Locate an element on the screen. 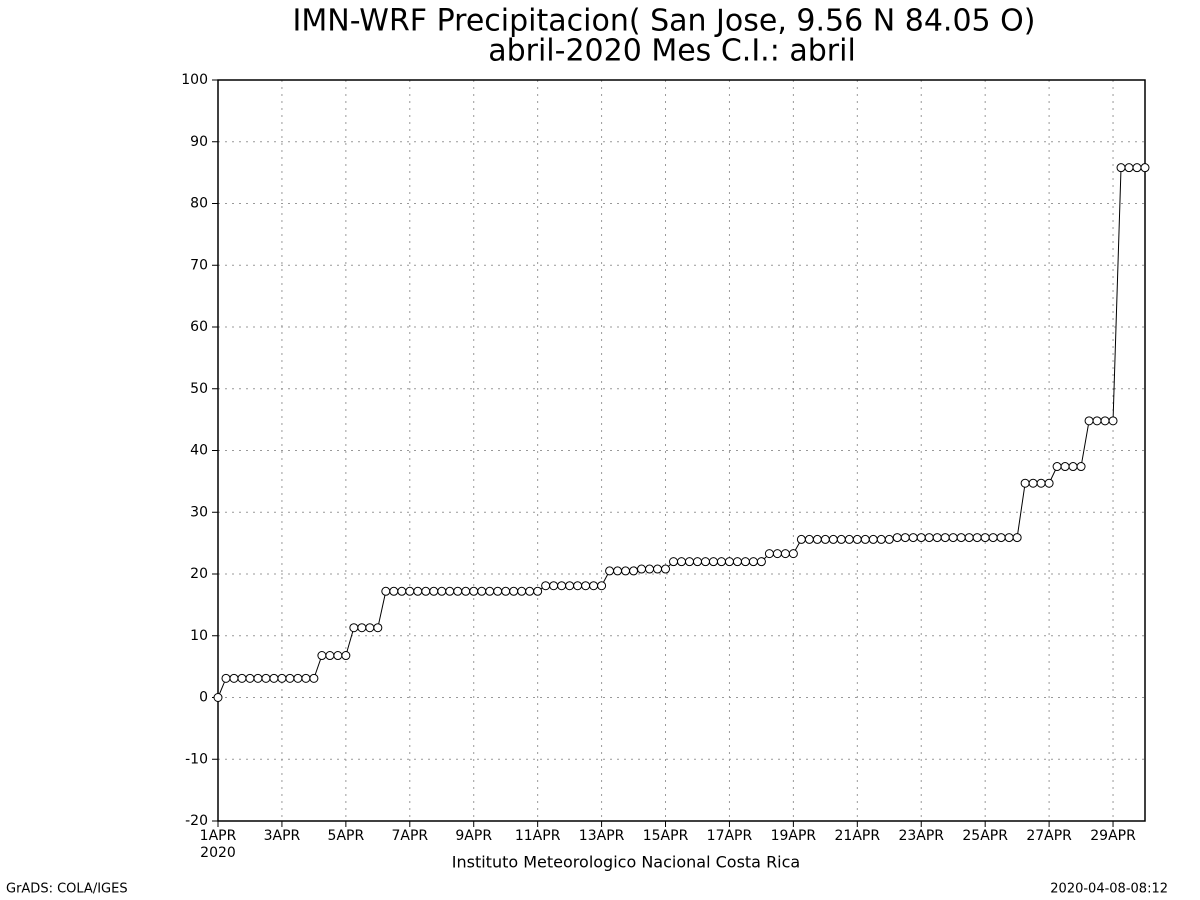  y-tick-label: -10 is located at coordinates (196, 759).